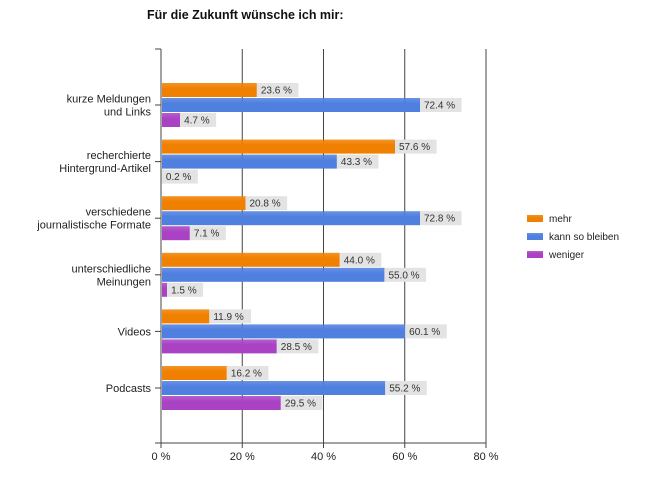 The height and width of the screenshot is (484, 645). Describe the element at coordinates (129, 389) in the screenshot. I see `category-label: Podcasts` at that location.